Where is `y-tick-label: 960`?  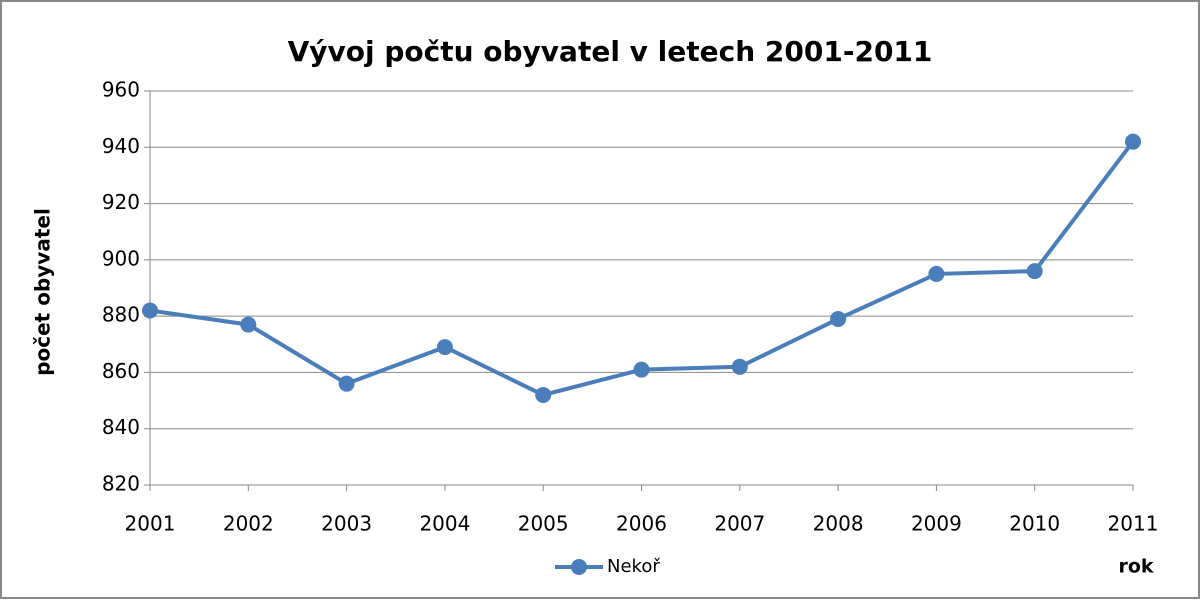 y-tick-label: 960 is located at coordinates (121, 90).